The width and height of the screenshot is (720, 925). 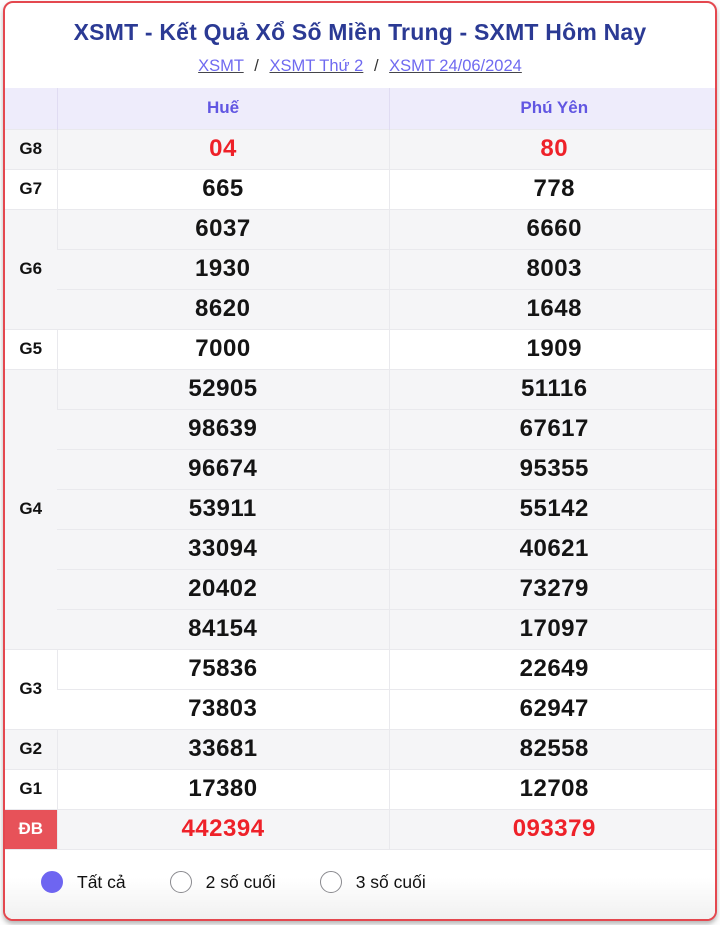 What do you see at coordinates (551, 668) in the screenshot?
I see `result-g3-phuyen-1: 22649` at bounding box center [551, 668].